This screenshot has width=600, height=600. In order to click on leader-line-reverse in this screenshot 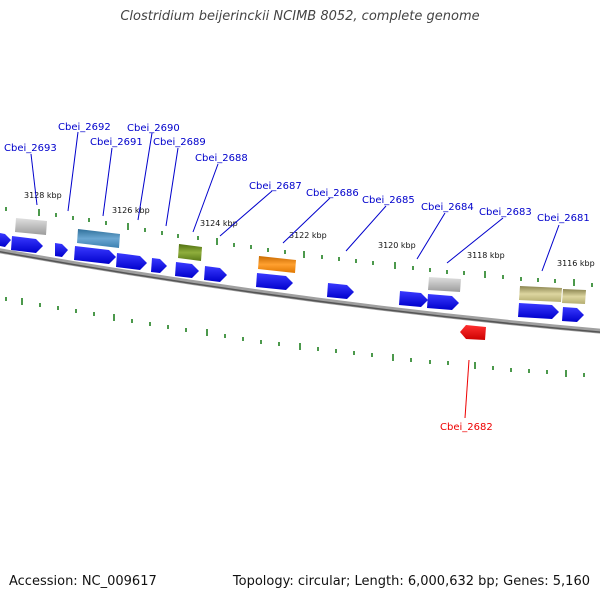, I will do `click(467, 389)`.